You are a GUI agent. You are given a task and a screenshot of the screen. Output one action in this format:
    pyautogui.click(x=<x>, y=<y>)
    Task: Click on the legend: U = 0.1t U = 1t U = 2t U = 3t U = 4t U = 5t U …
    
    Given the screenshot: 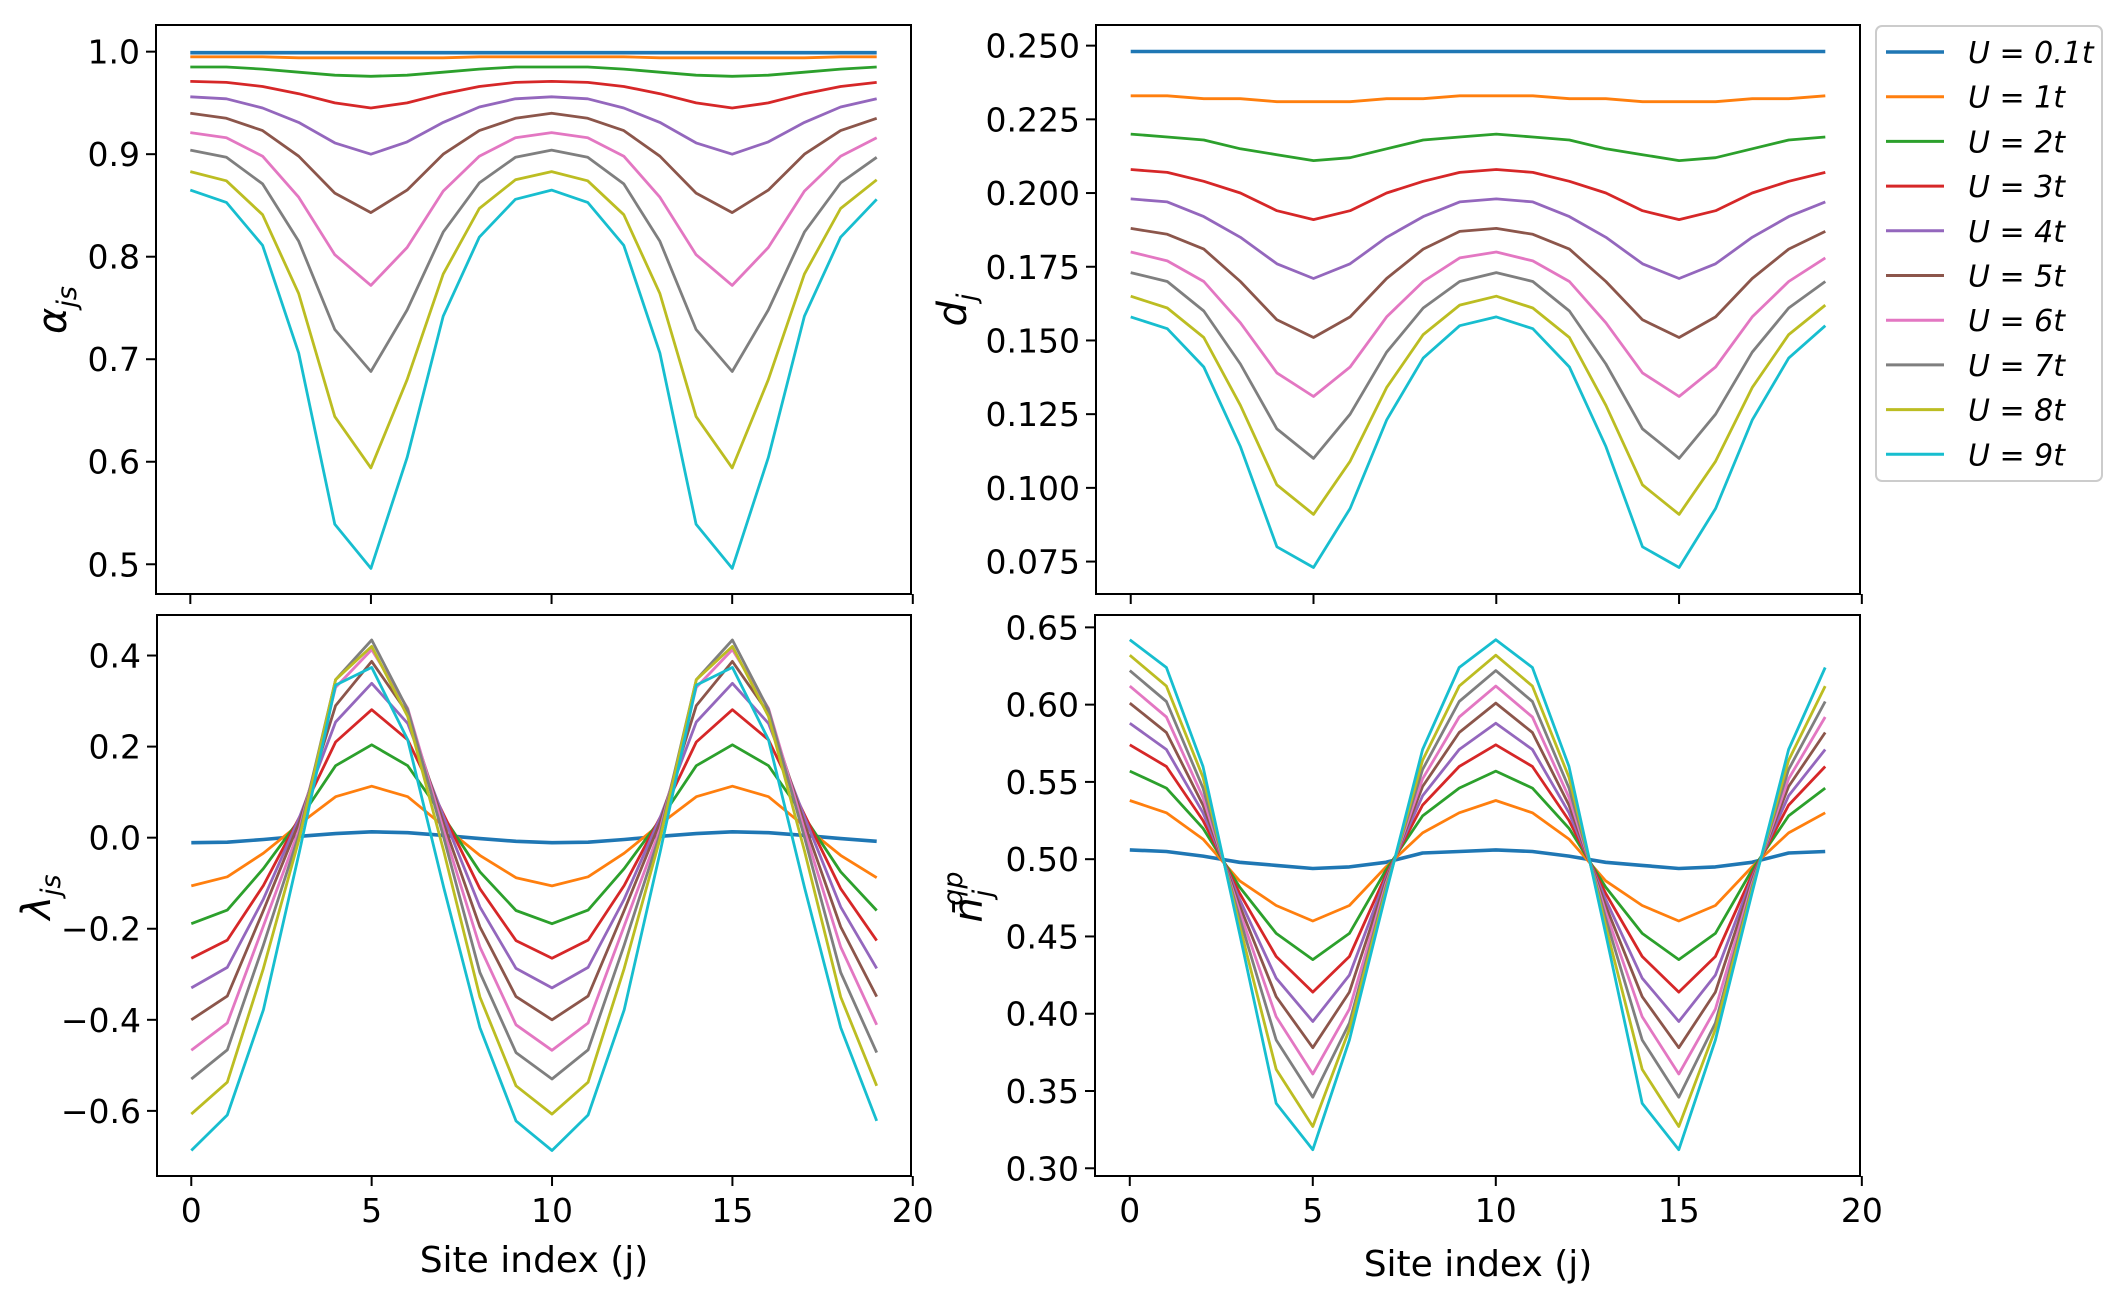 What is the action you would take?
    pyautogui.click(x=1989, y=253)
    